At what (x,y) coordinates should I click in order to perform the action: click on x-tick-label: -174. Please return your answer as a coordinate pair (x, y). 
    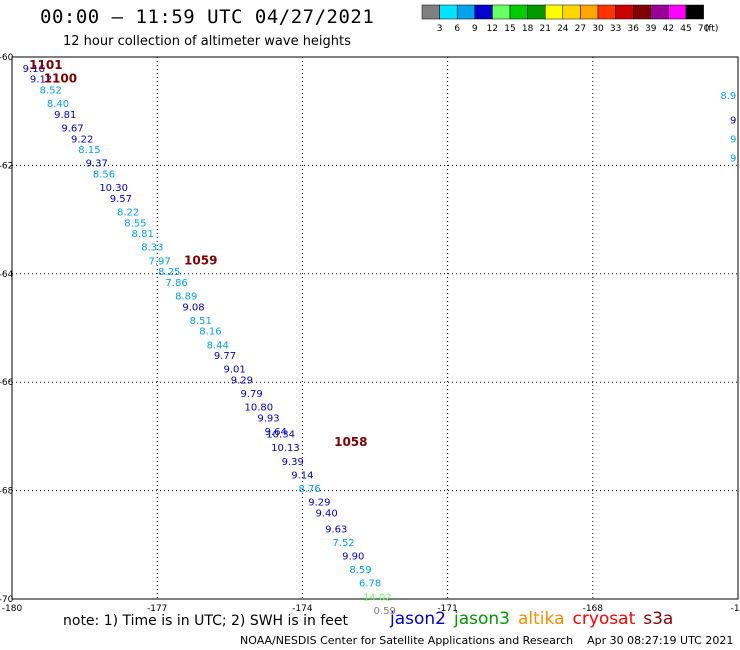
    Looking at the image, I should click on (302, 609).